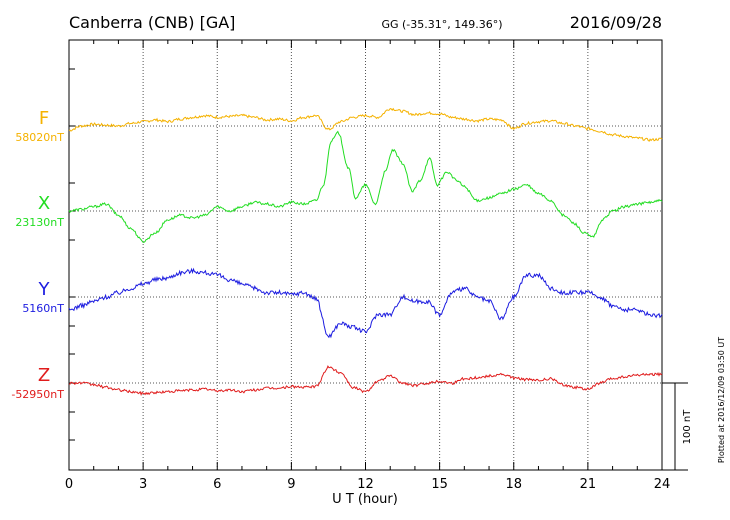  Describe the element at coordinates (721, 400) in the screenshot. I see `plotted-note: Plotted at 2016/12/09 03:50 UT` at that location.